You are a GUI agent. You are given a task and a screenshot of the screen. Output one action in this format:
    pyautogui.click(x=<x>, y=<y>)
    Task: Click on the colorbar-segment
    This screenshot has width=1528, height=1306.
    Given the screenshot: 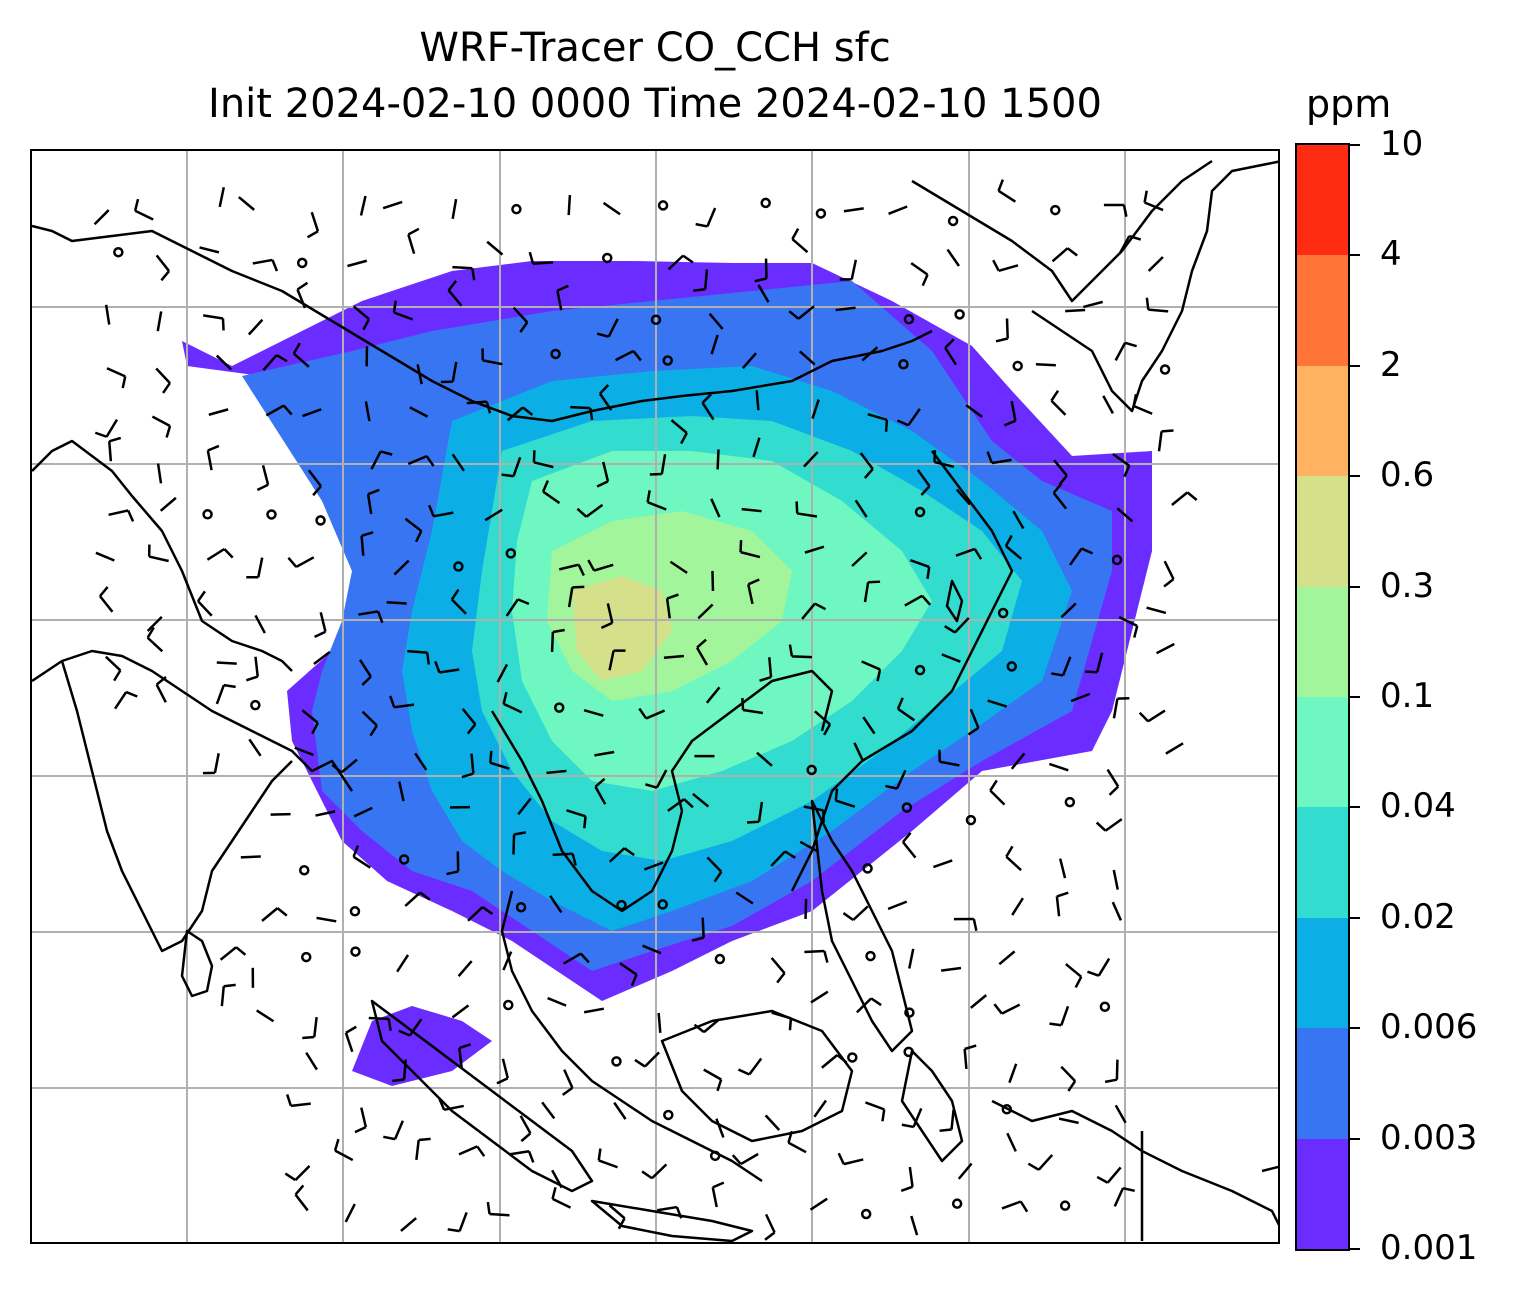 What is the action you would take?
    pyautogui.click(x=1322, y=641)
    